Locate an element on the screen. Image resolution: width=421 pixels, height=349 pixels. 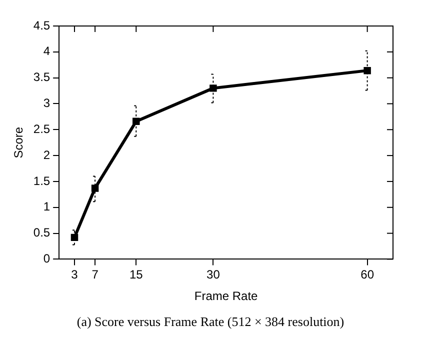
x-tick-label: 30 is located at coordinates (213, 275).